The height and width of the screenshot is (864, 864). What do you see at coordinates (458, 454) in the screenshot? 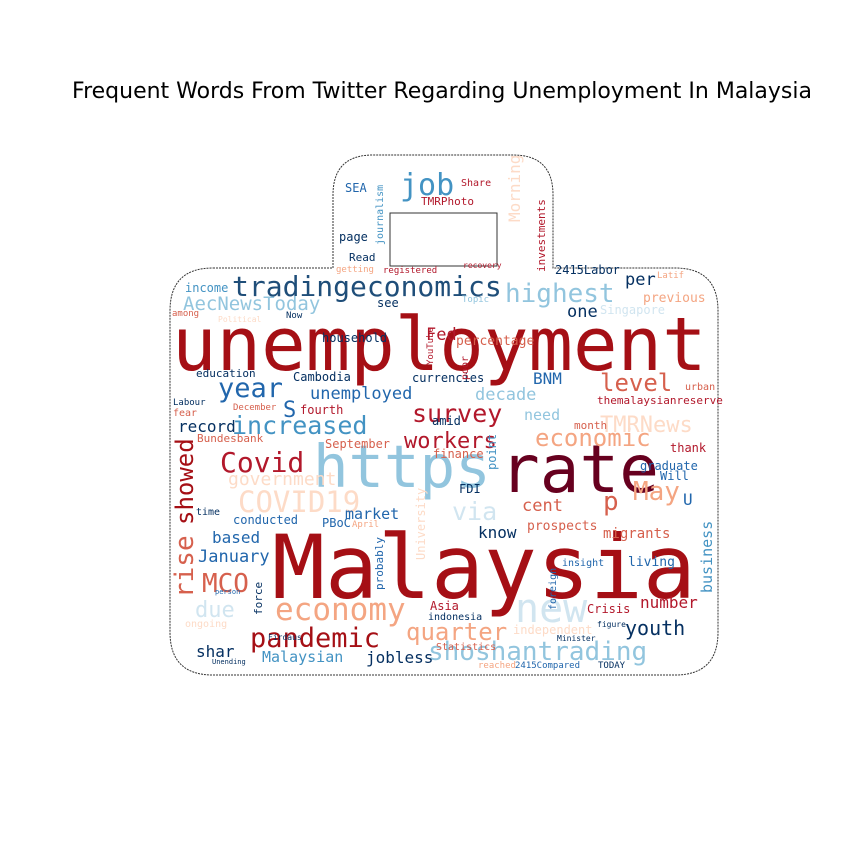
I see `word: finance` at bounding box center [458, 454].